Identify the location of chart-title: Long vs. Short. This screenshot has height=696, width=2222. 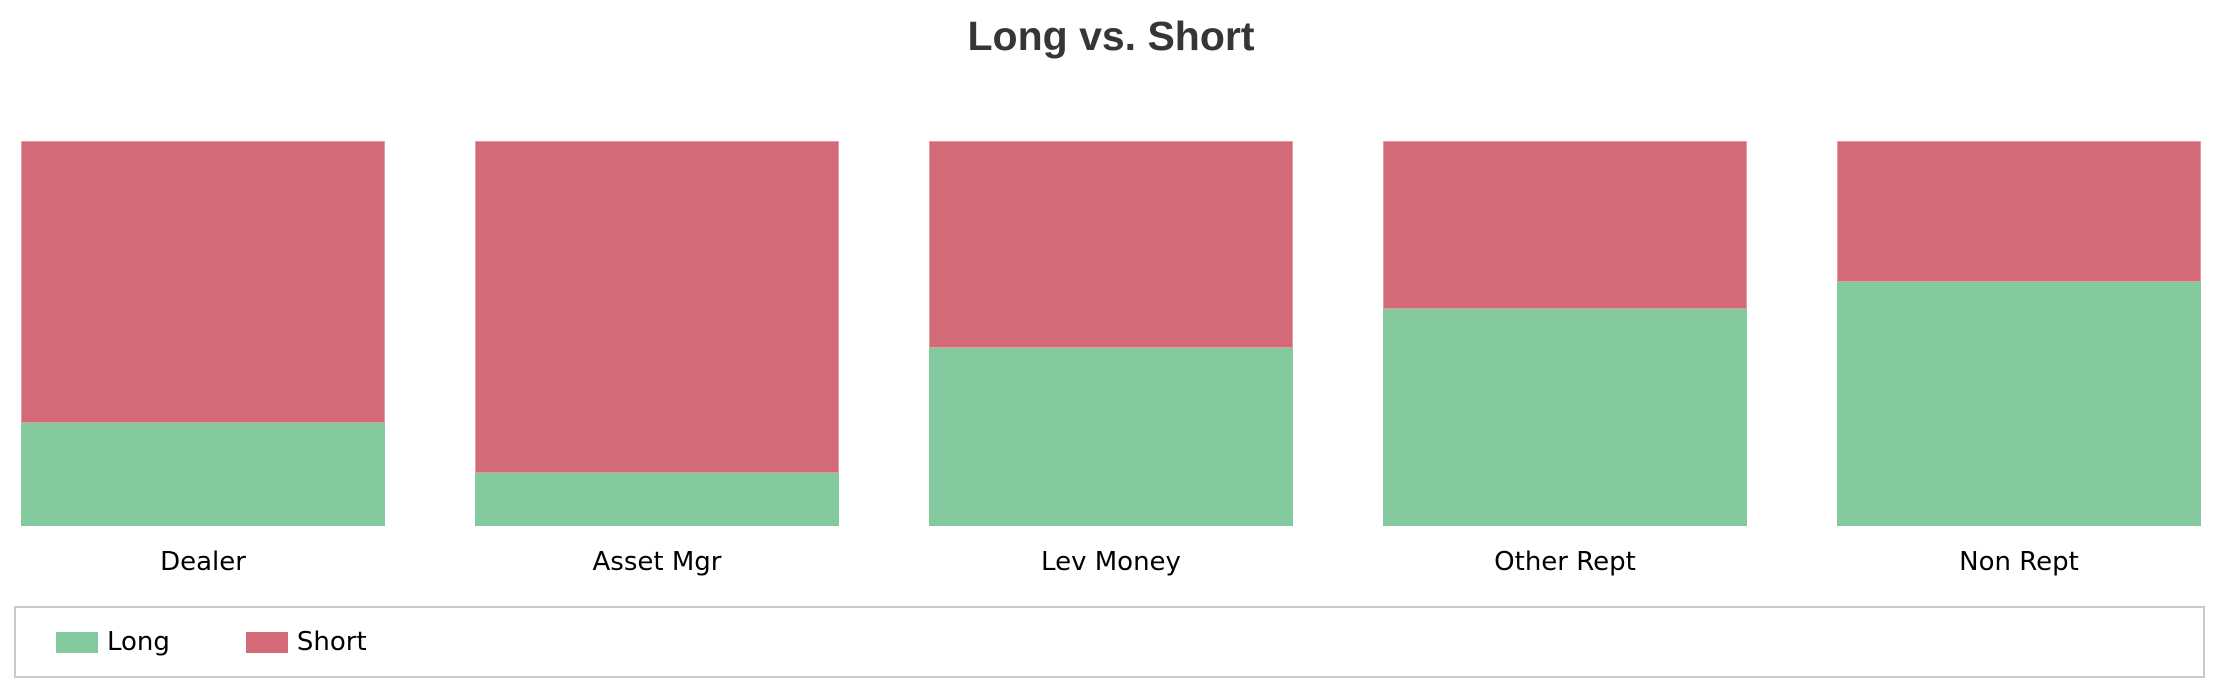
(1111, 36).